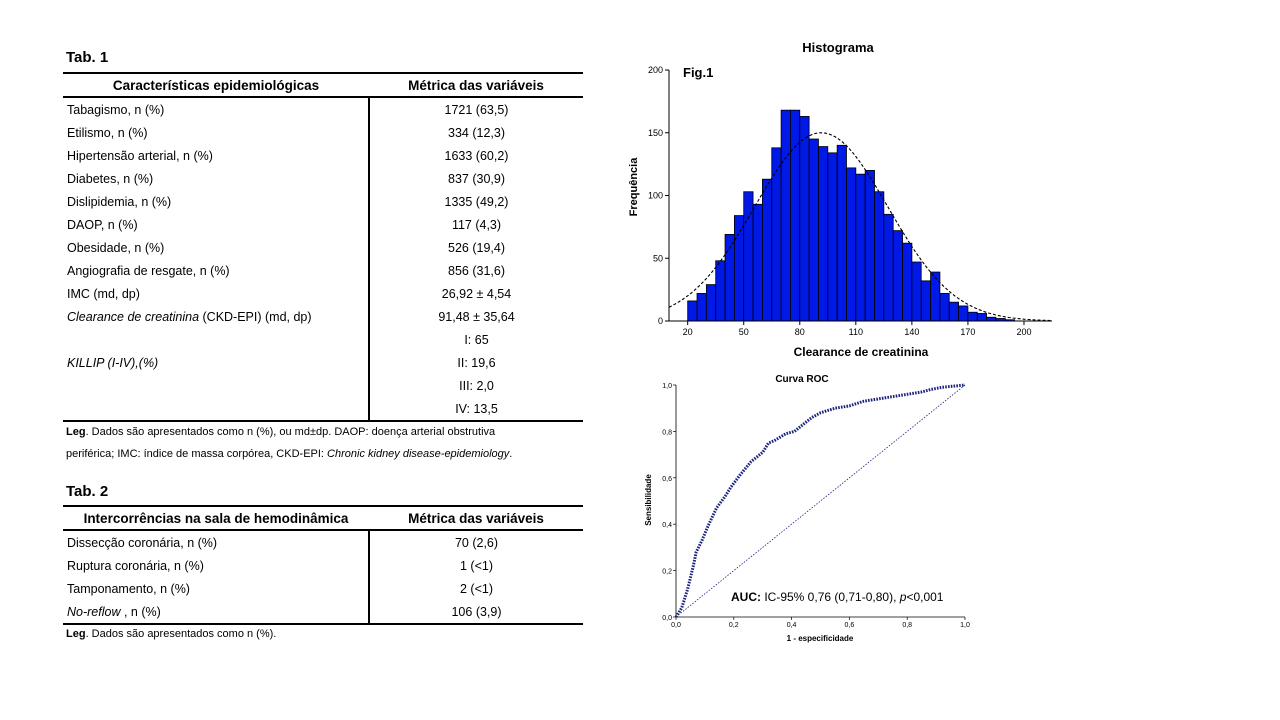  What do you see at coordinates (911, 332) in the screenshot?
I see `x-tick-label: 140` at bounding box center [911, 332].